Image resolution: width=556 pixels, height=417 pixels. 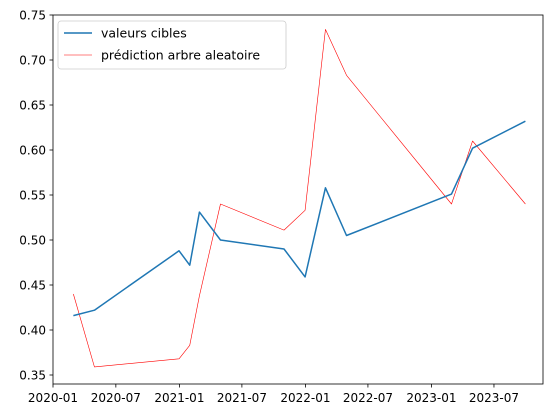 What do you see at coordinates (144, 33) in the screenshot?
I see `legend-label-valeurs-cibles: valeurs cibles` at bounding box center [144, 33].